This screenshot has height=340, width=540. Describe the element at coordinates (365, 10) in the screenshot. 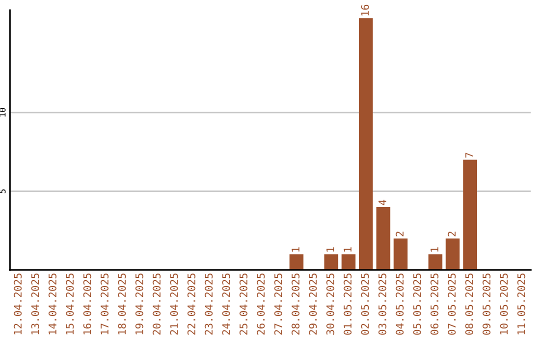

I see `data-label: 16` at that location.